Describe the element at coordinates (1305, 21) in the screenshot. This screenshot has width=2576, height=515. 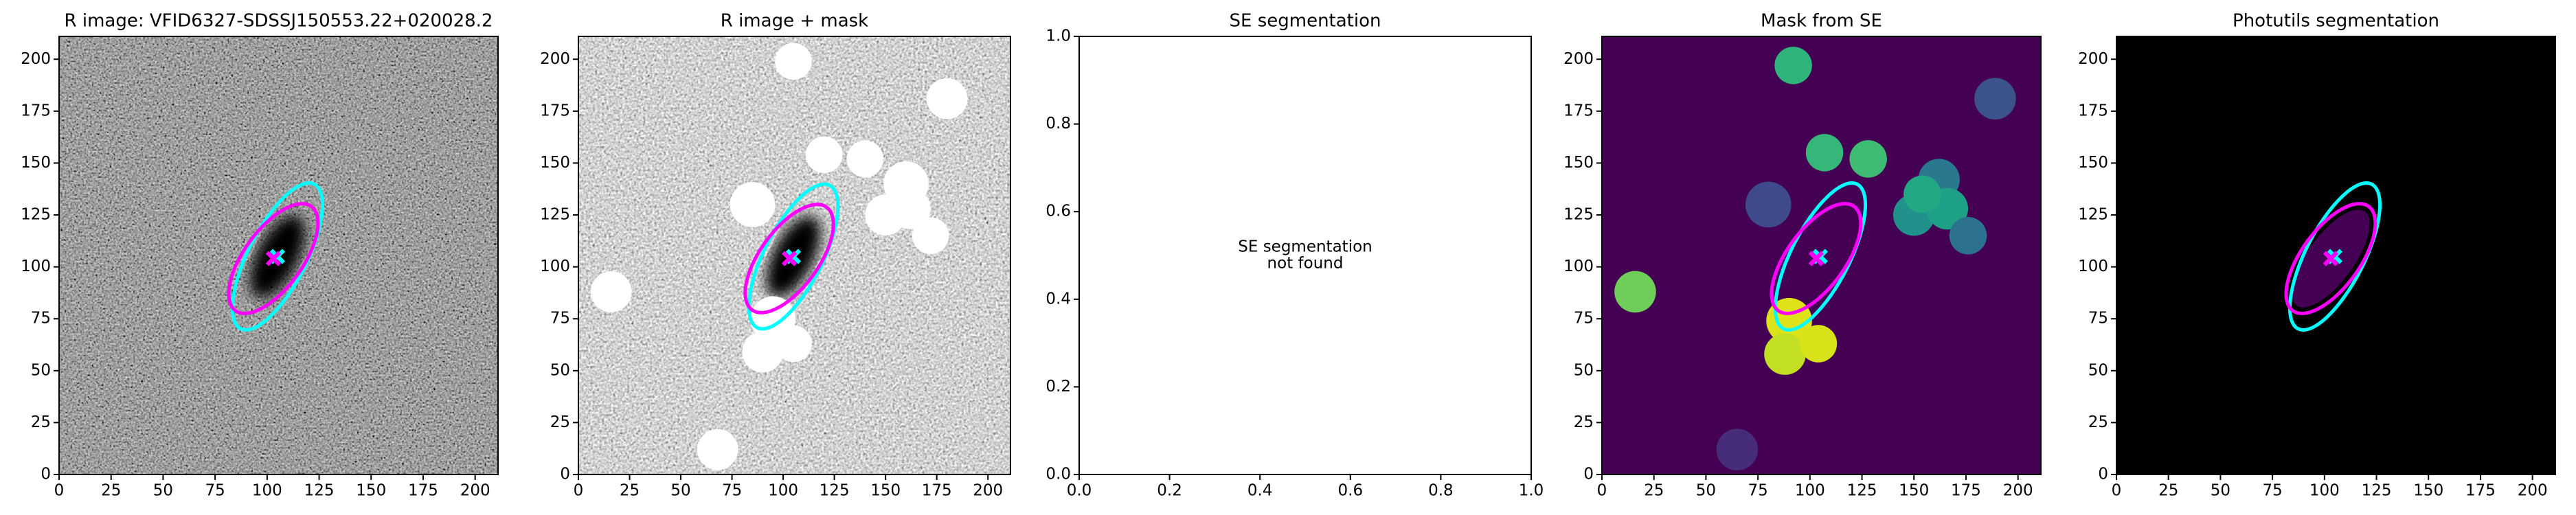
I see `panel-title: SE segmentation` at that location.